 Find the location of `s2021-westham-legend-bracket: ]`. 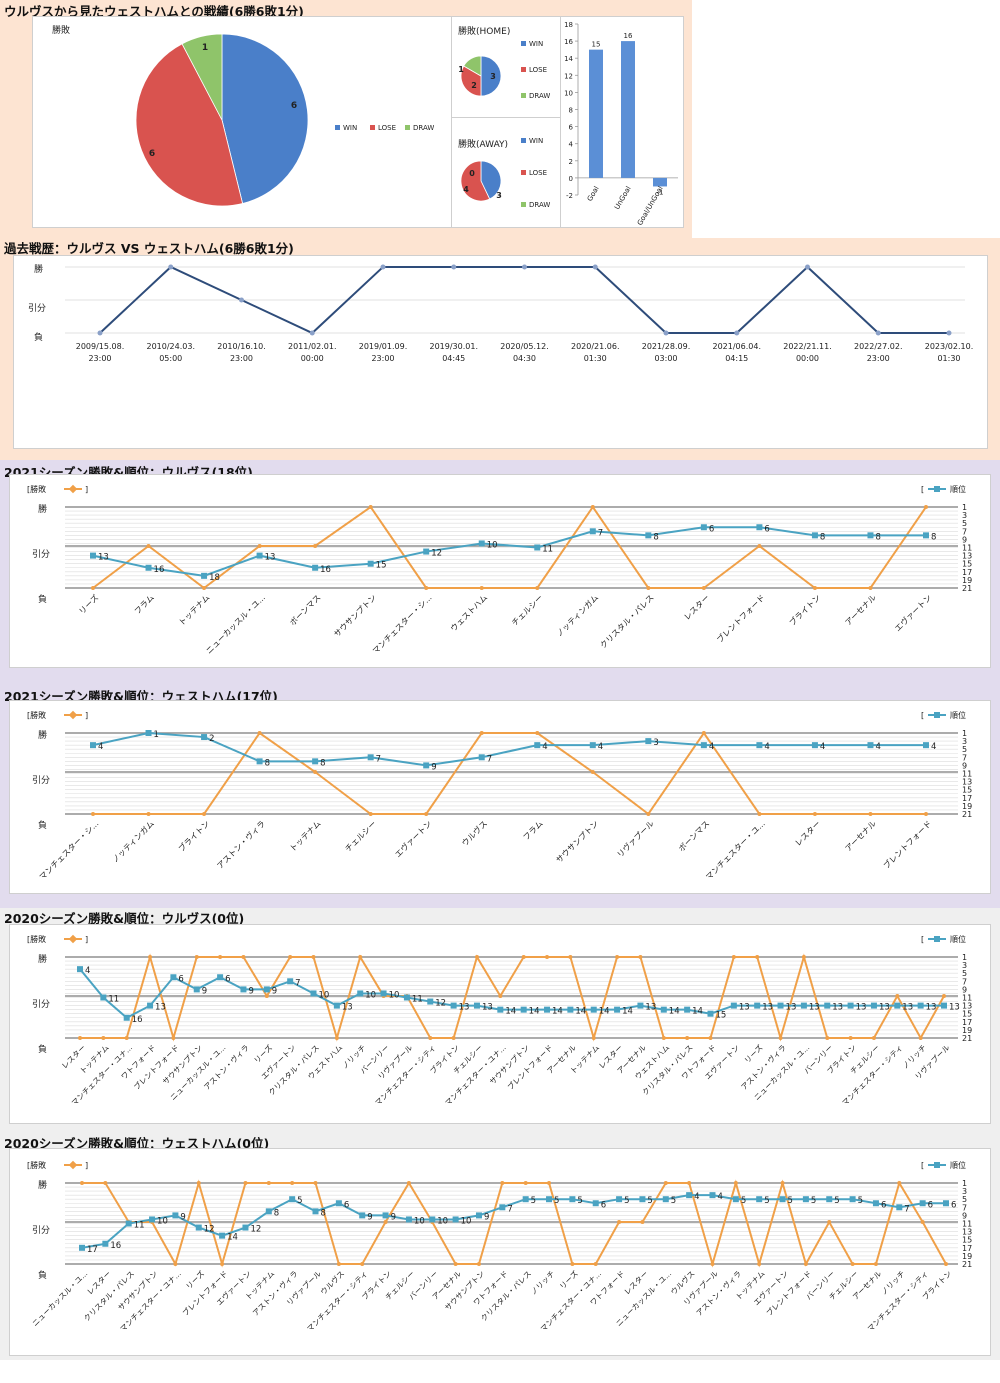

s2021-westham-legend-bracket: ] is located at coordinates (86, 715).